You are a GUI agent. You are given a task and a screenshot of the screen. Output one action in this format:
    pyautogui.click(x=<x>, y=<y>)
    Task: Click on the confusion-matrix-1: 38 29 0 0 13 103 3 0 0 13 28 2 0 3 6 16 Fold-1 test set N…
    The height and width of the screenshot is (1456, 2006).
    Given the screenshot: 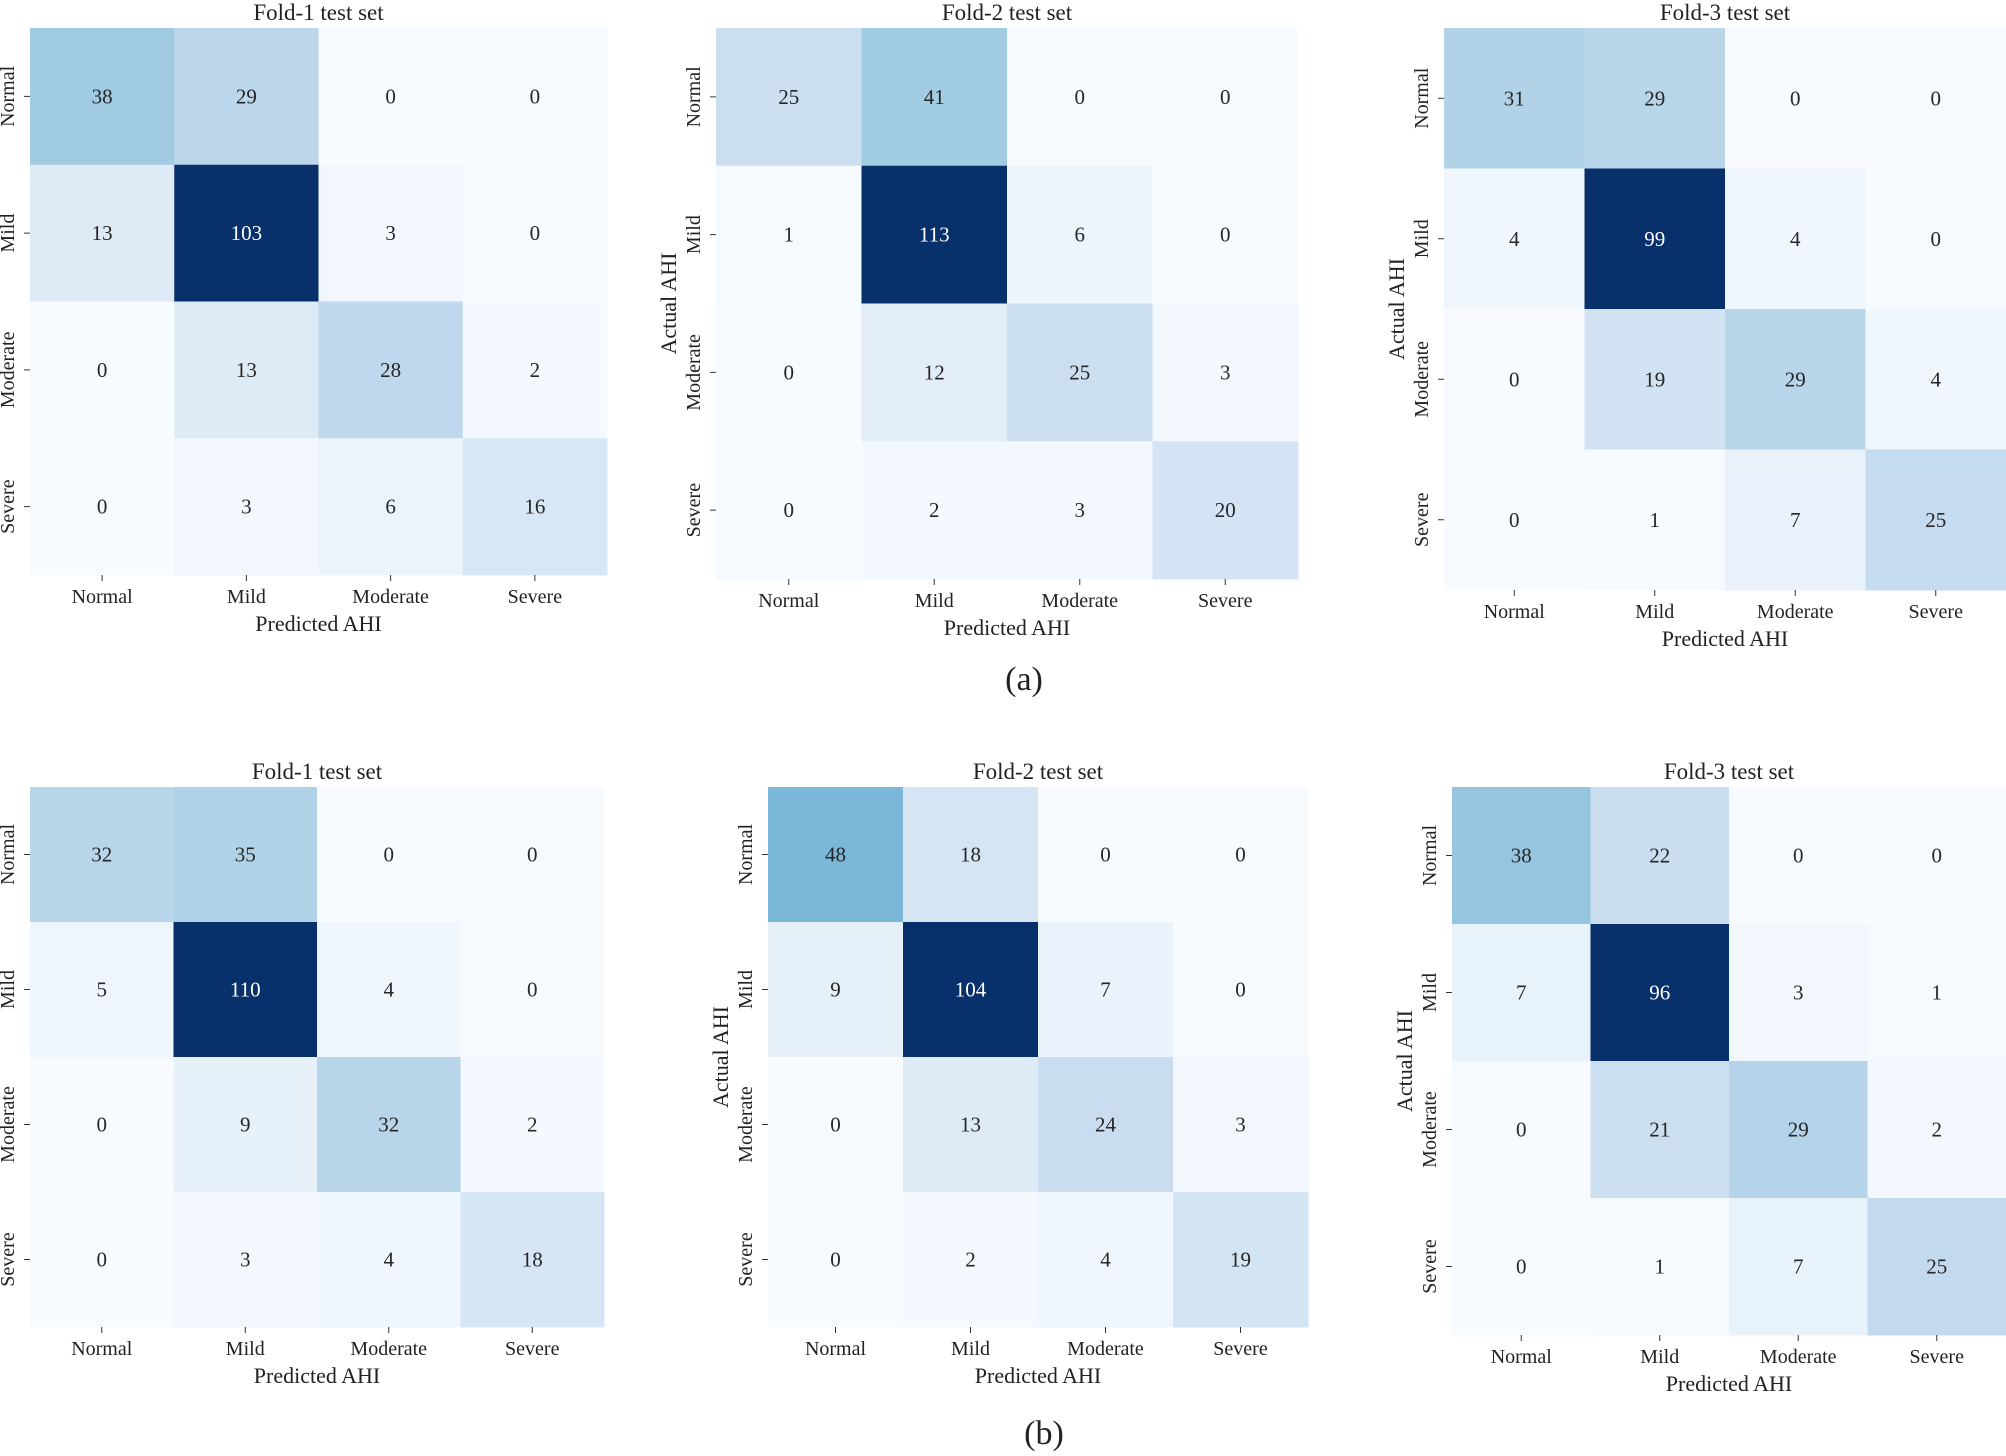 What is the action you would take?
    pyautogui.click(x=304, y=318)
    